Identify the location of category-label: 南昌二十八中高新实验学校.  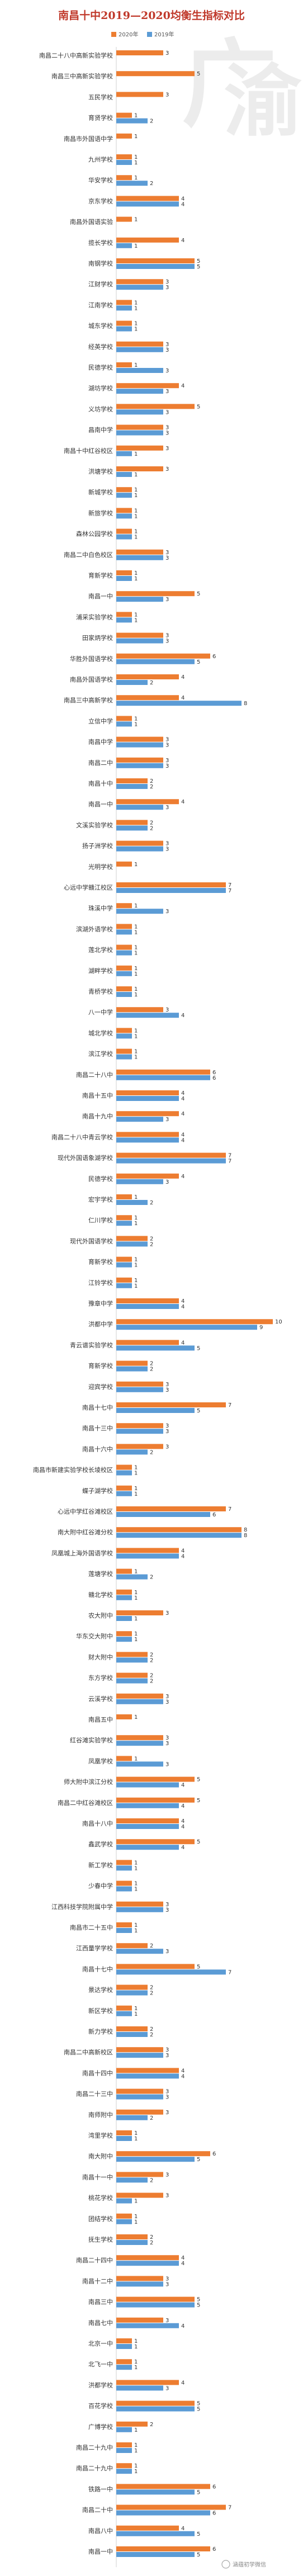
(76, 55).